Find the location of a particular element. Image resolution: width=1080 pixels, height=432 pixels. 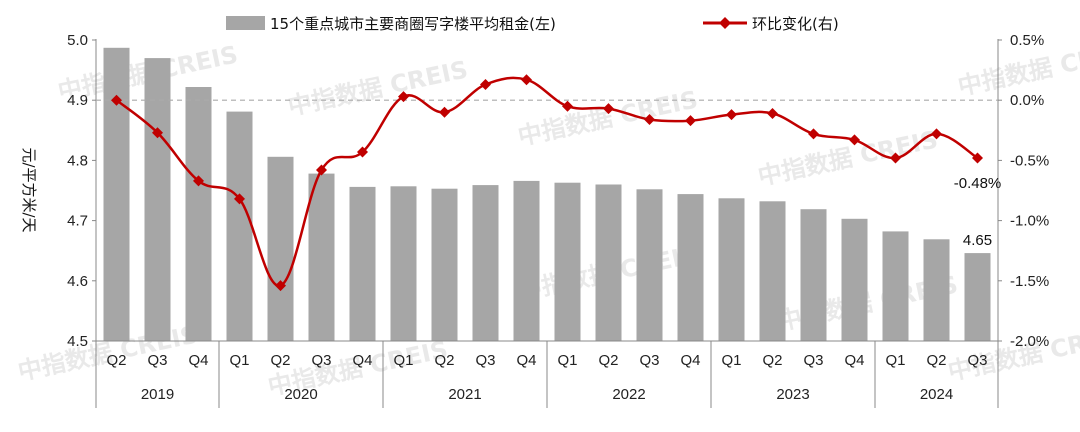

y-left-tick-label: 4.5 is located at coordinates (77, 341).